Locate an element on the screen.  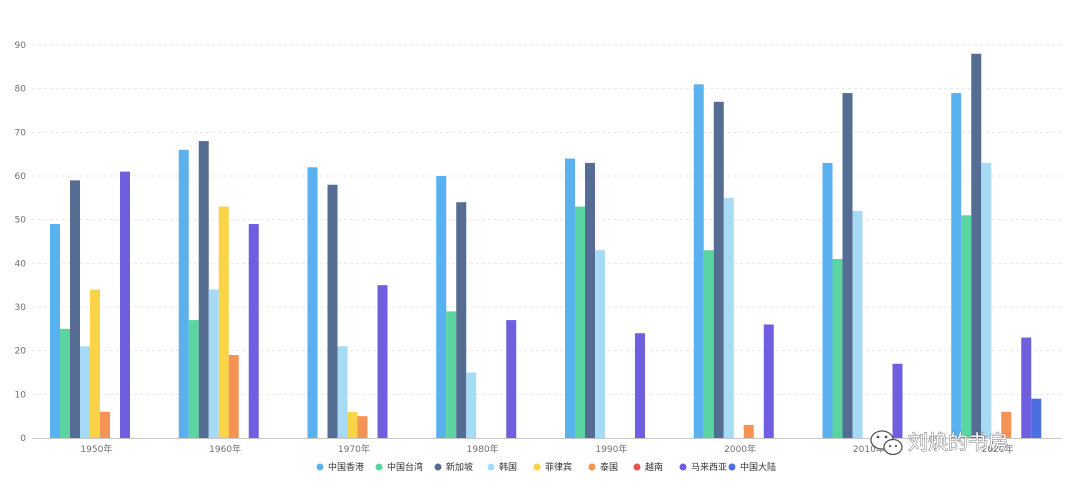
watermark: 刘焕的书房 is located at coordinates (939, 443).